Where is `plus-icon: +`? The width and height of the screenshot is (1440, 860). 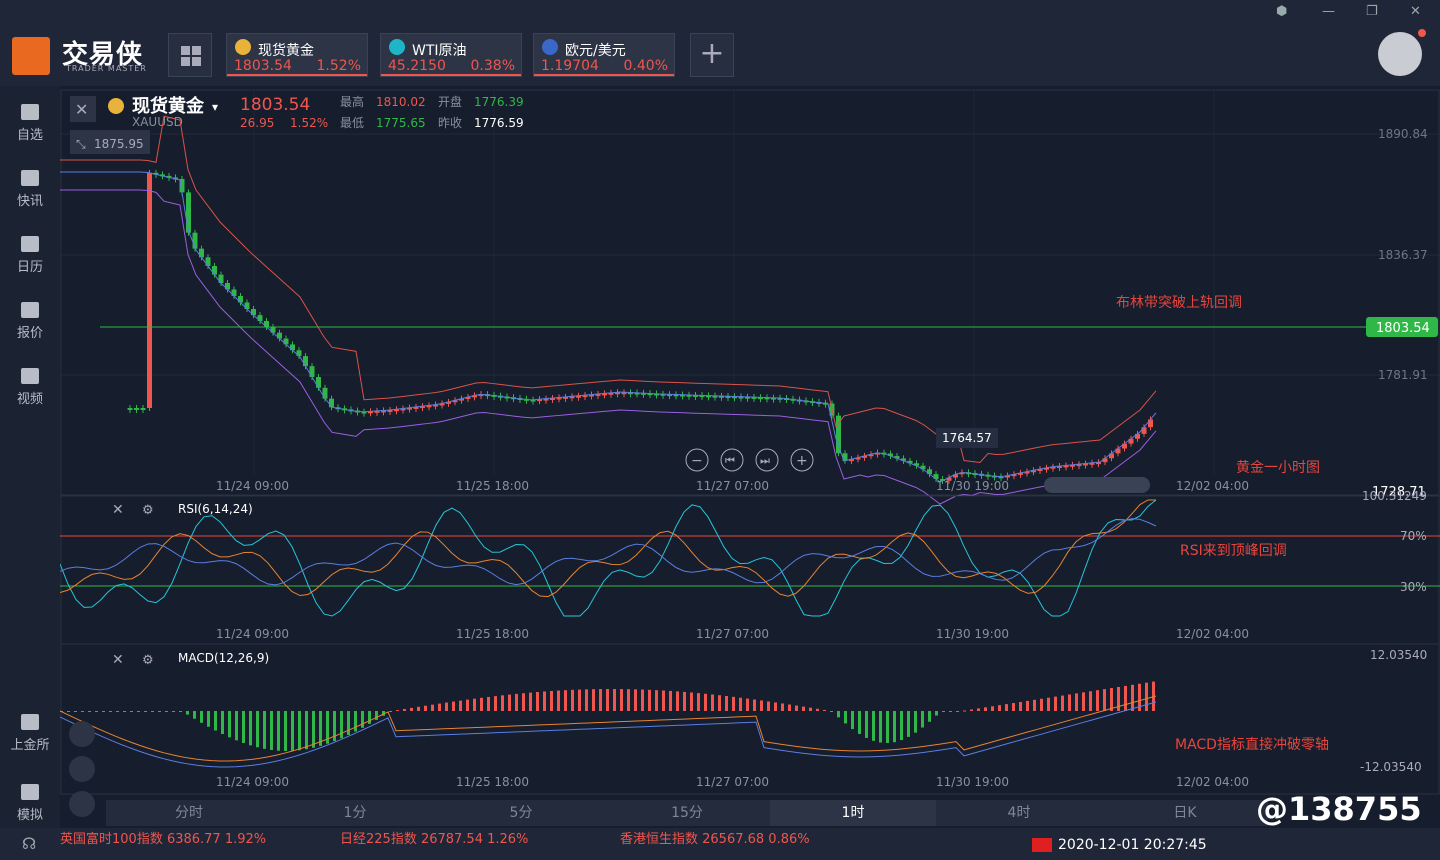
plus-icon: + is located at coordinates (802, 461).